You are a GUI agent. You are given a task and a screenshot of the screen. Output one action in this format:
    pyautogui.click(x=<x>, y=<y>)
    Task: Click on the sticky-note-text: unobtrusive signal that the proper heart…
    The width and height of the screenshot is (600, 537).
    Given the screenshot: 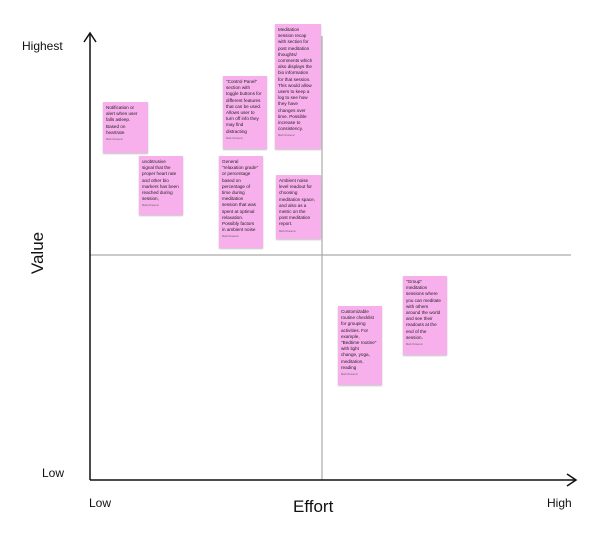 What is the action you would take?
    pyautogui.click(x=160, y=180)
    